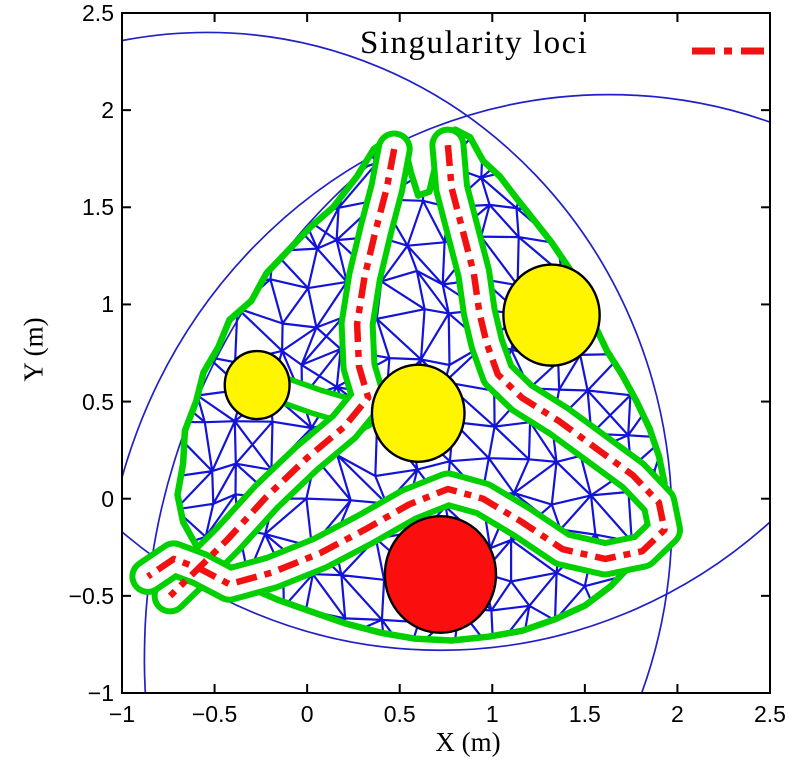 The width and height of the screenshot is (797, 765). What do you see at coordinates (474, 43) in the screenshot?
I see `legend-label: Singularity loci` at bounding box center [474, 43].